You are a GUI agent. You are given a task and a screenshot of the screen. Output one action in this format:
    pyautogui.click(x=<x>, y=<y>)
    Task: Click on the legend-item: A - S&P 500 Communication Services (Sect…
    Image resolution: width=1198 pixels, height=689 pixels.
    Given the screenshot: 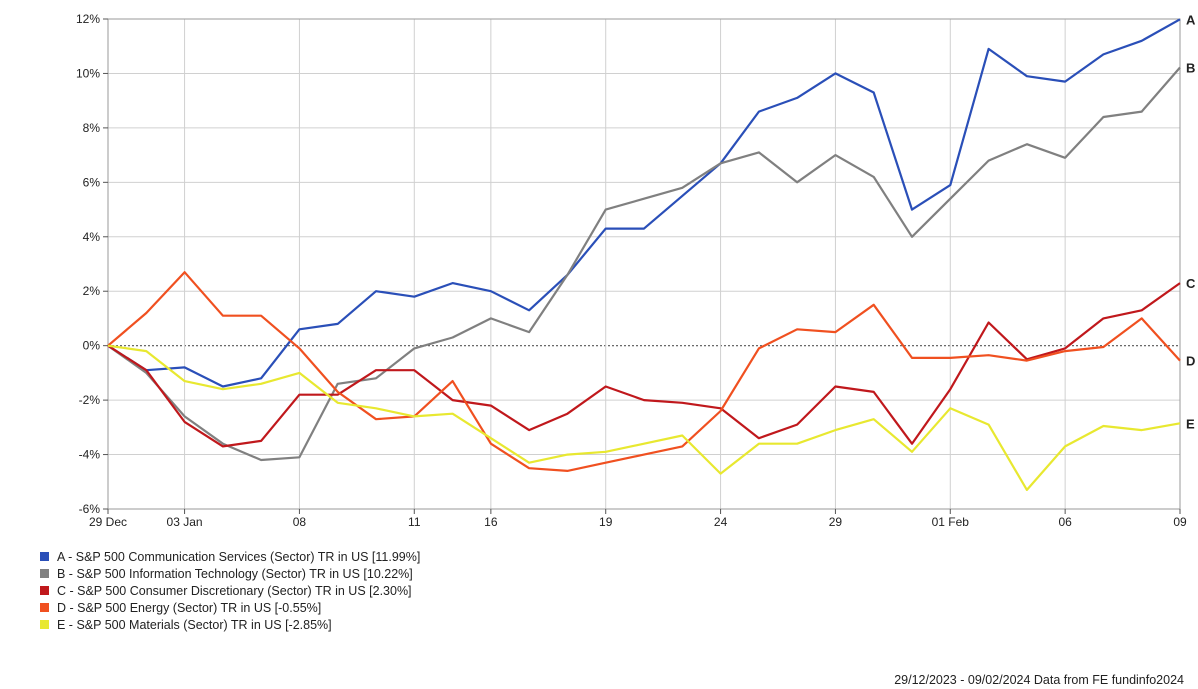 What is the action you would take?
    pyautogui.click(x=230, y=556)
    